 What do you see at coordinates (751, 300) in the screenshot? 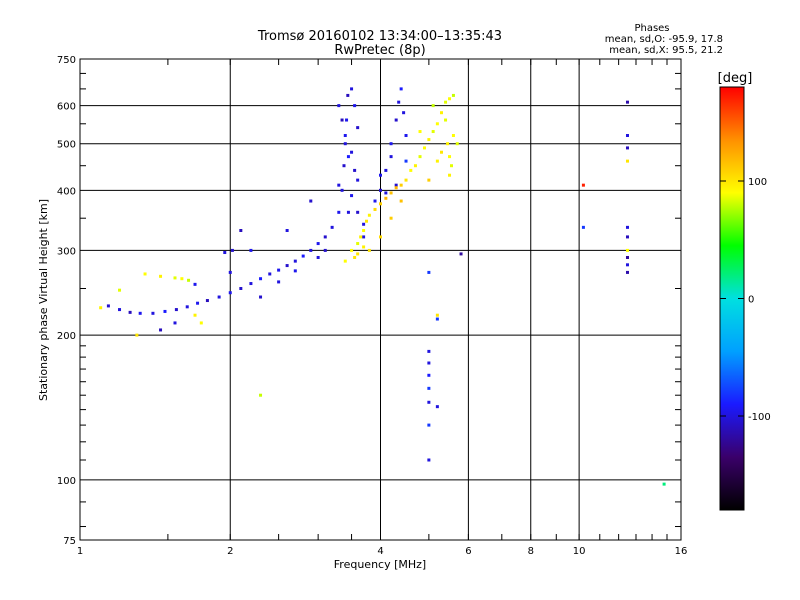
I see `colorbar-tick-label: 0` at bounding box center [751, 300].